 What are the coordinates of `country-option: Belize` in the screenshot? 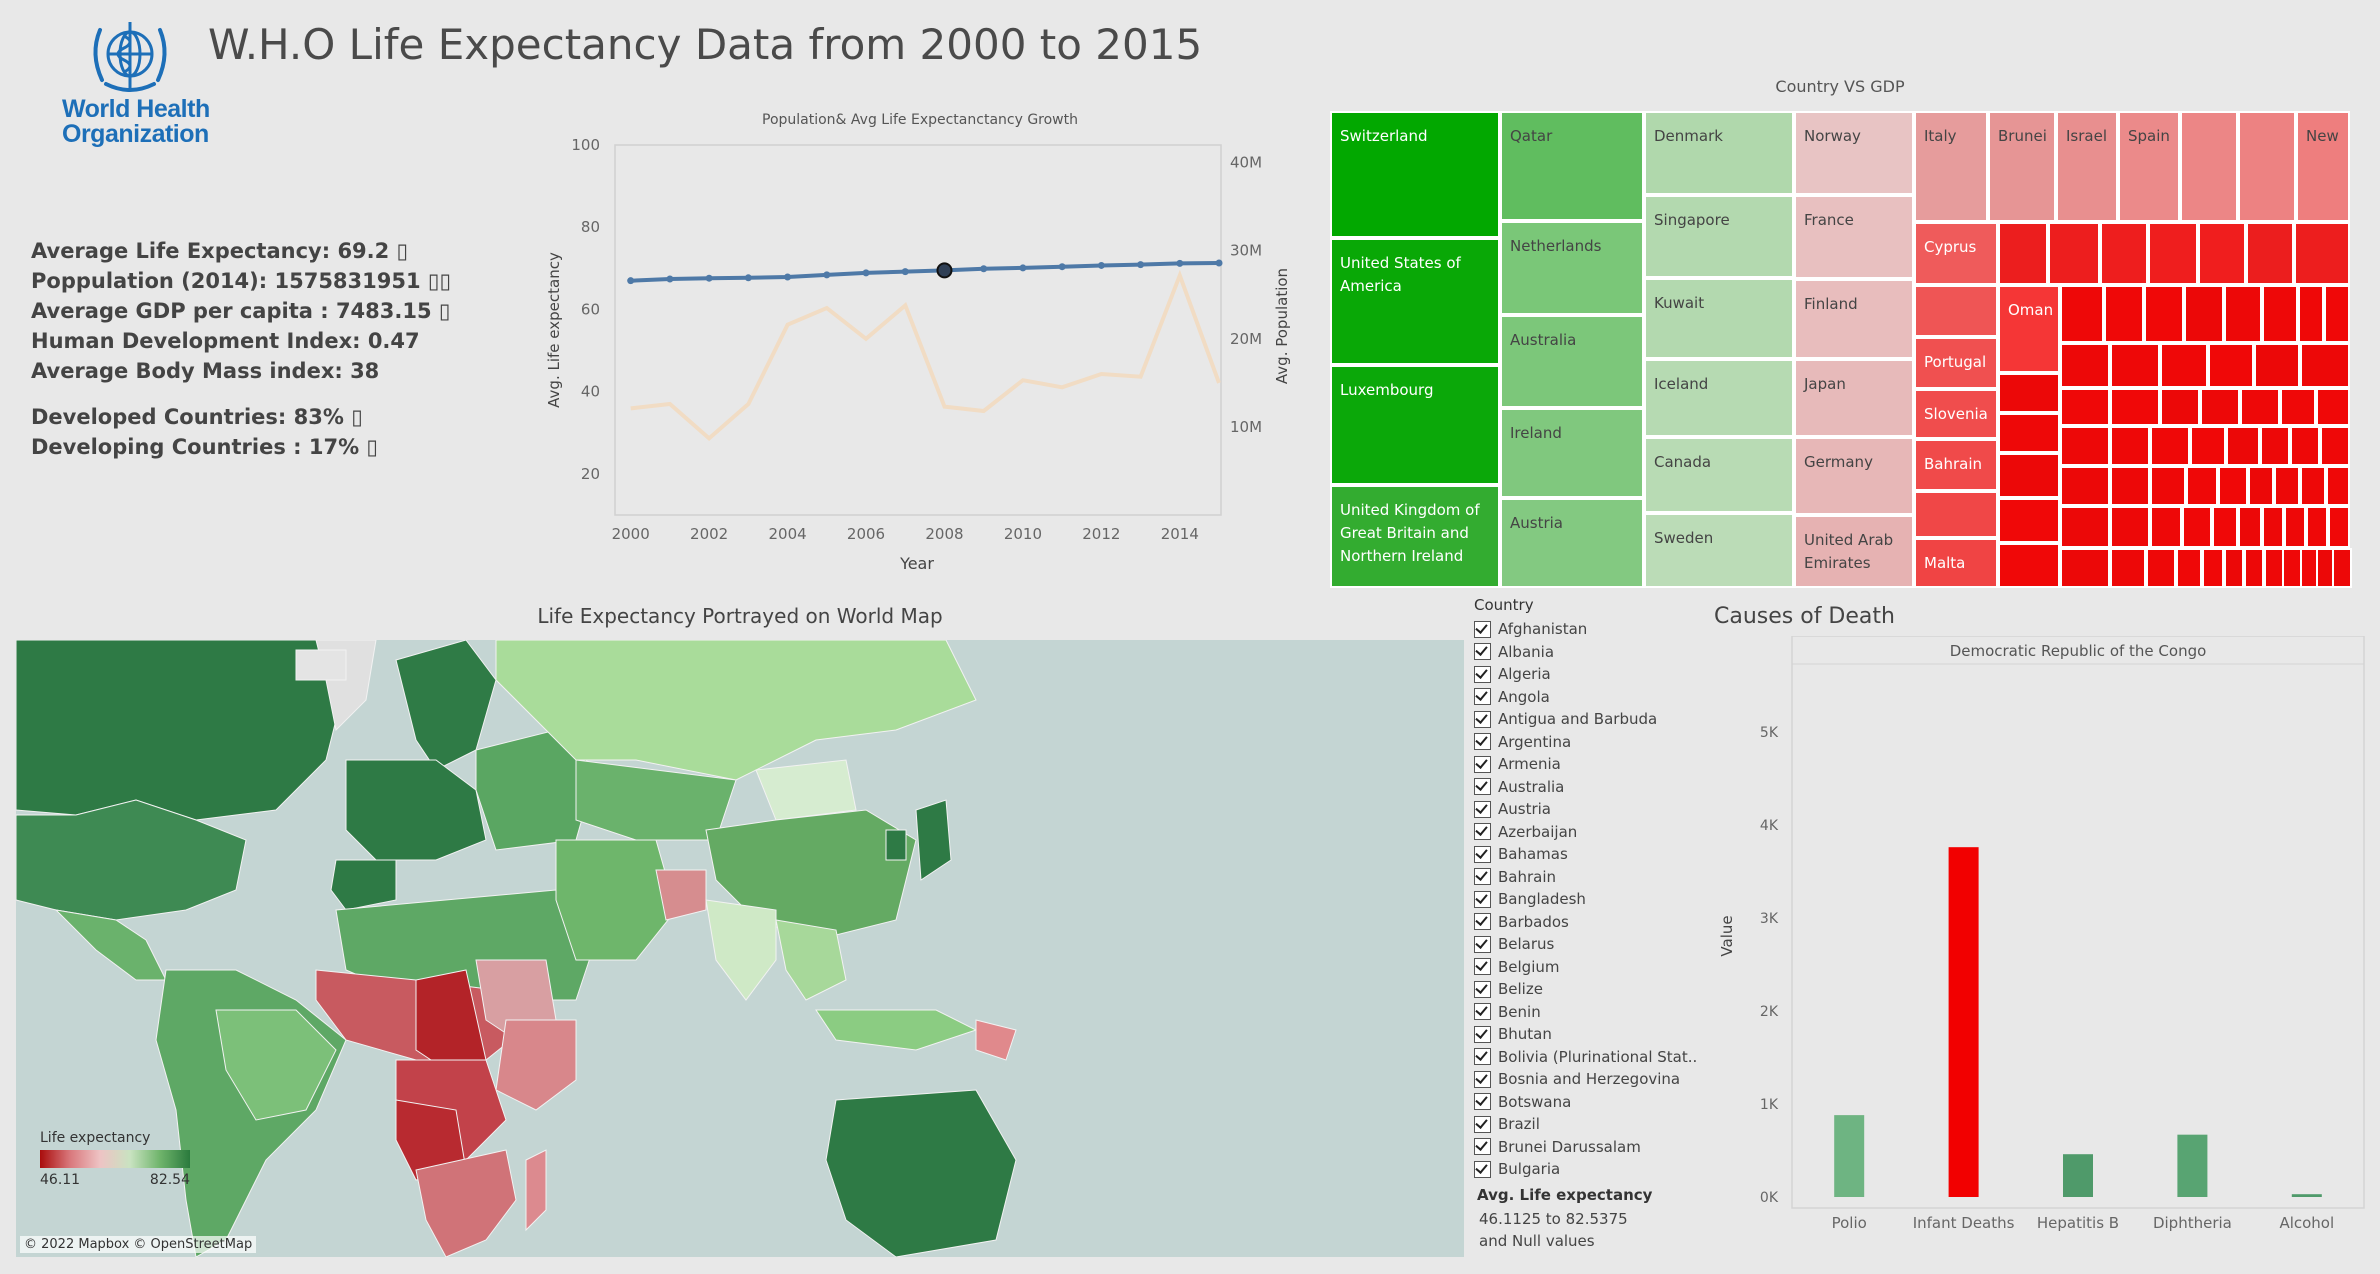 It's located at (1589, 989).